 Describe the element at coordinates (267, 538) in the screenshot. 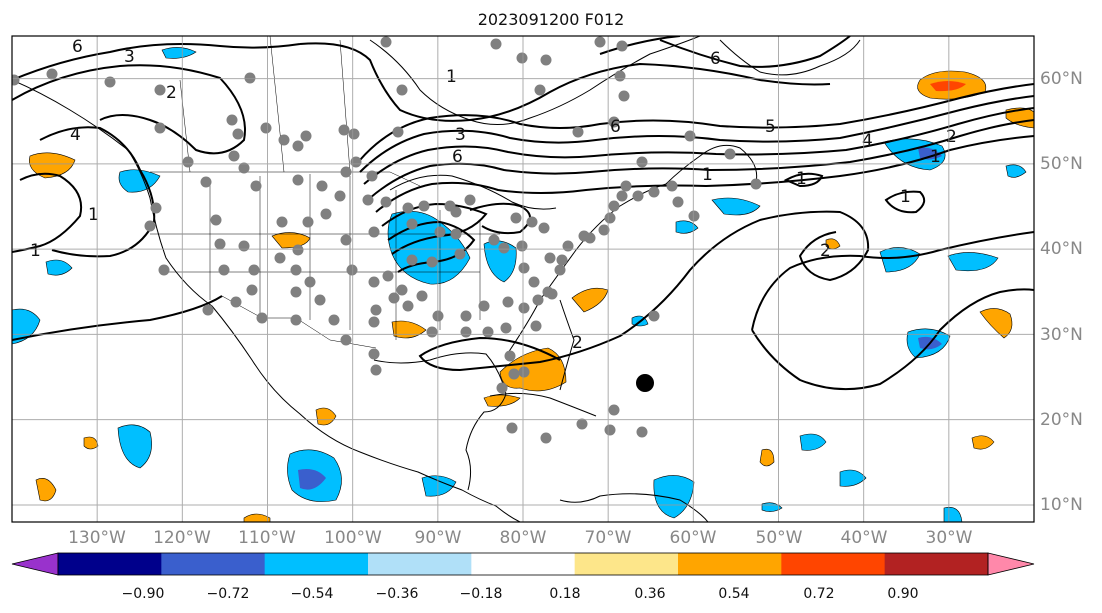

I see `lon-tick-label: 110°W` at that location.